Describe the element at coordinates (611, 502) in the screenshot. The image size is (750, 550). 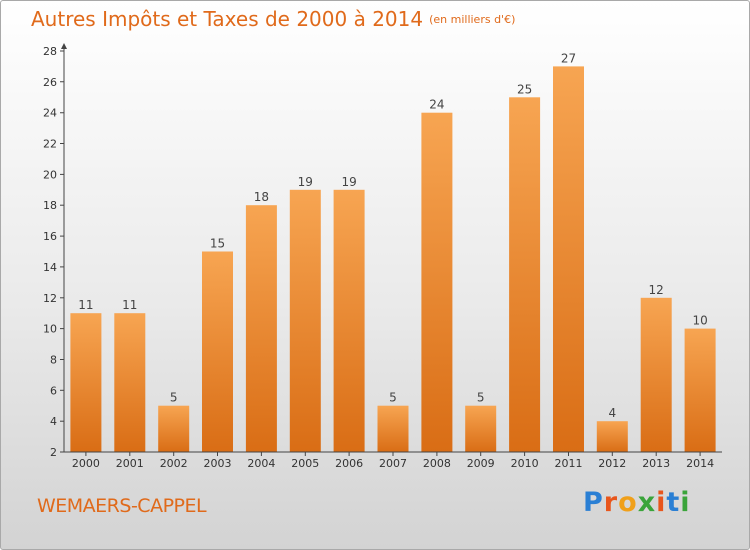
I see `logo-letter: r` at that location.